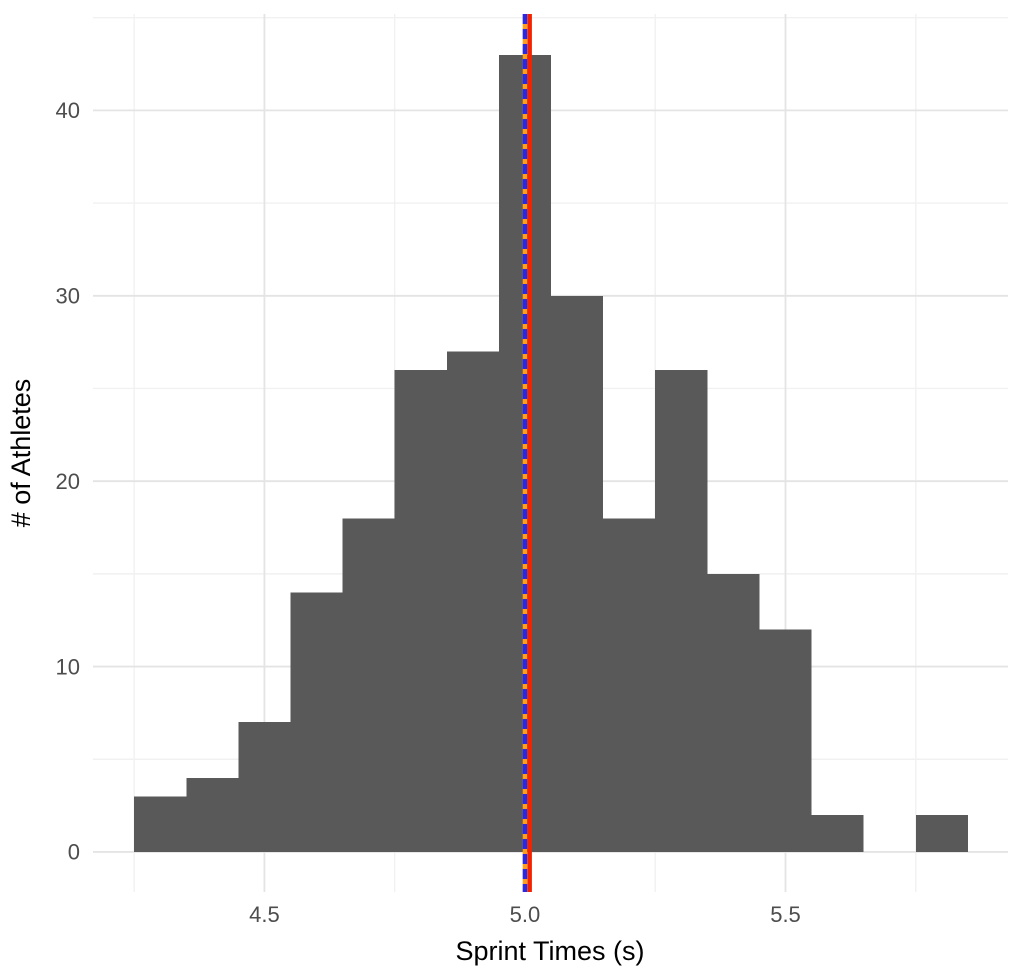  I want to click on y-tick-label: 10, so click(68, 666).